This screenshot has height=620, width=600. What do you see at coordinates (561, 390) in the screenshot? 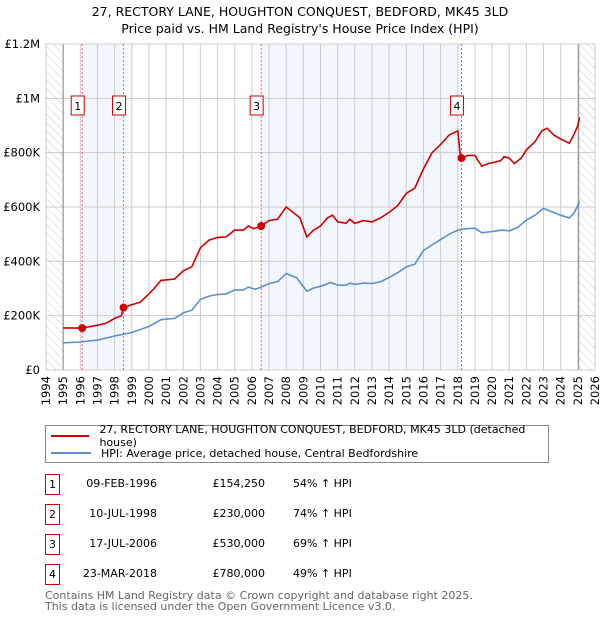
I see `x-tick-label: 2024` at bounding box center [561, 390].